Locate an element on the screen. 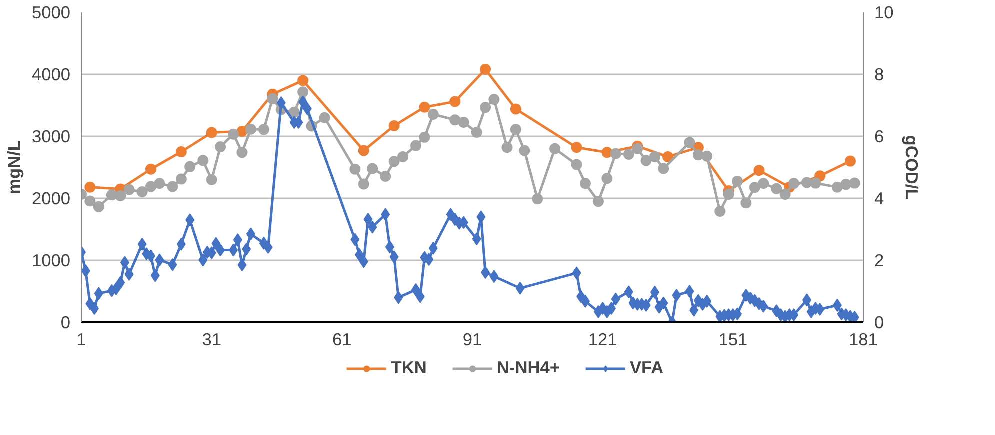  x-tick-label: 91 is located at coordinates (472, 340).